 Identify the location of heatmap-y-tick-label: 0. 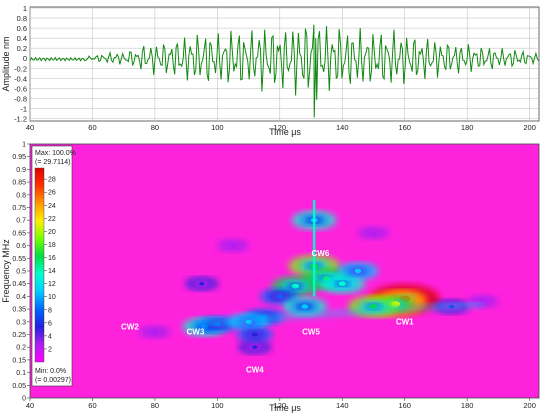
(24, 399).